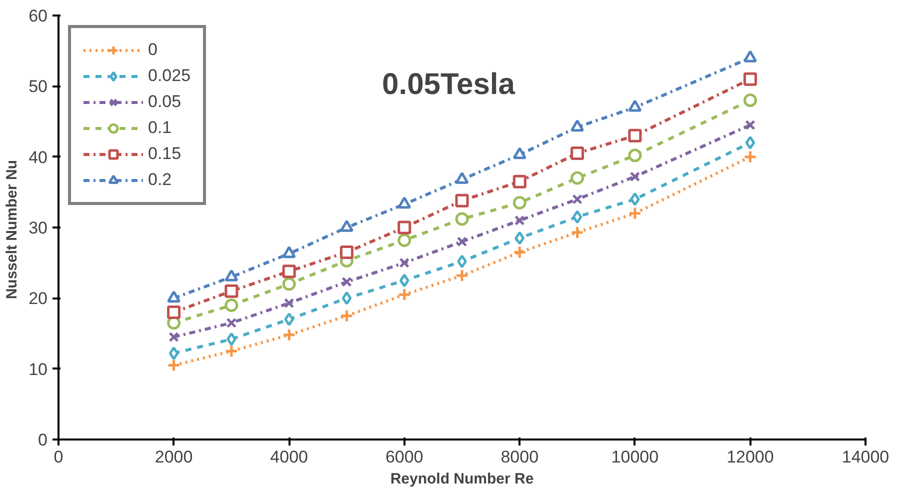 This screenshot has width=906, height=497. What do you see at coordinates (165, 102) in the screenshot?
I see `legend-label: 0.05` at bounding box center [165, 102].